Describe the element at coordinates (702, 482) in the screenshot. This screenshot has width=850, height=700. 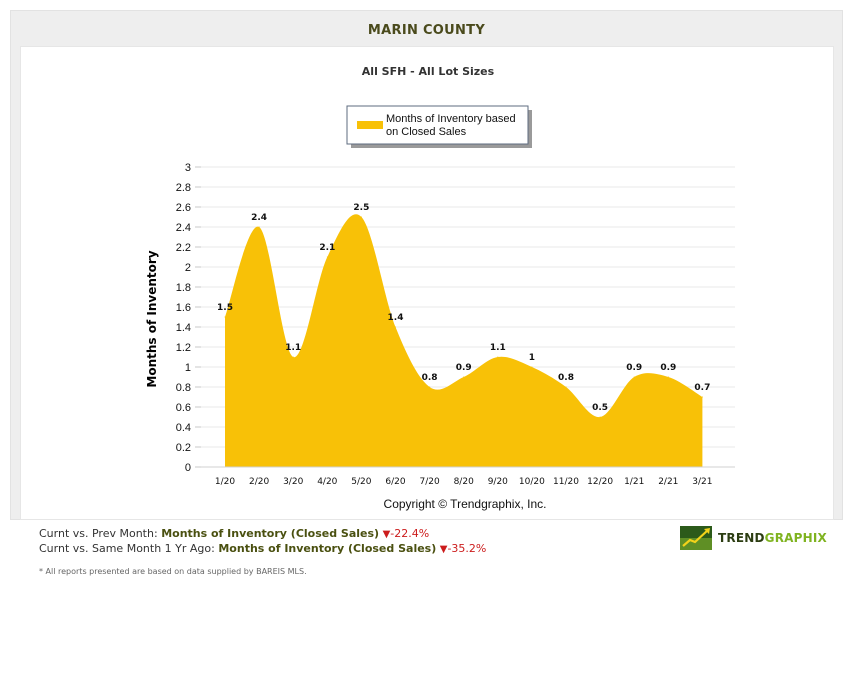
I see `x-tick-label: 3/21` at that location.